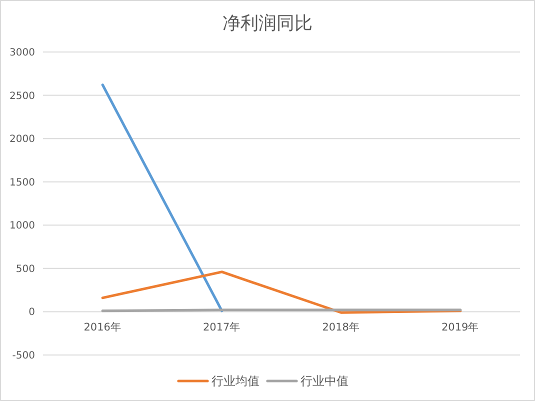  I want to click on y-tick-label: 500, so click(25, 269).